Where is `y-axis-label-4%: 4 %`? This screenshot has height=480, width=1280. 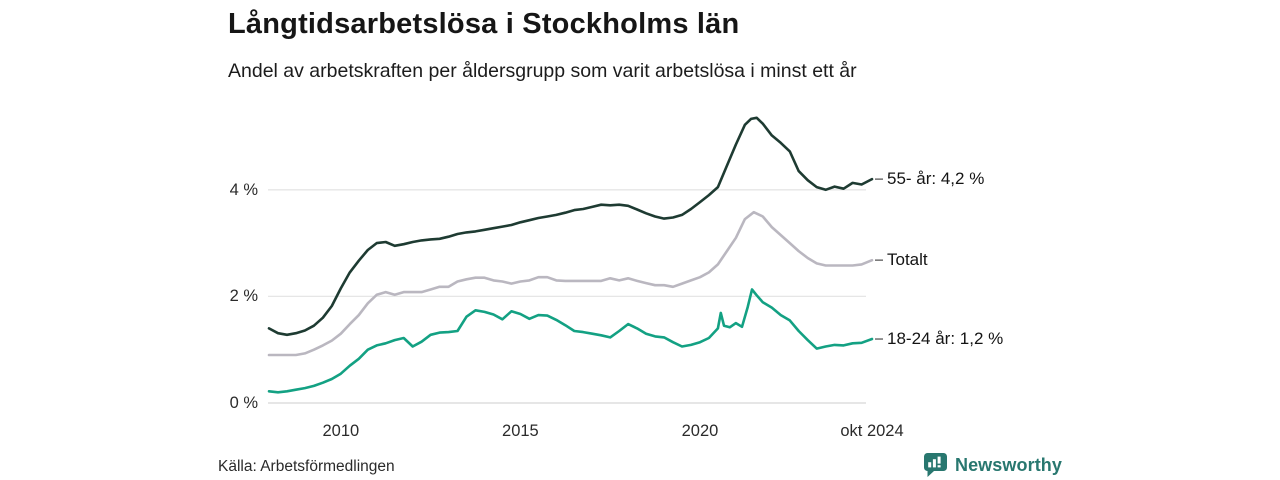 y-axis-label-4%: 4 % is located at coordinates (243, 189).